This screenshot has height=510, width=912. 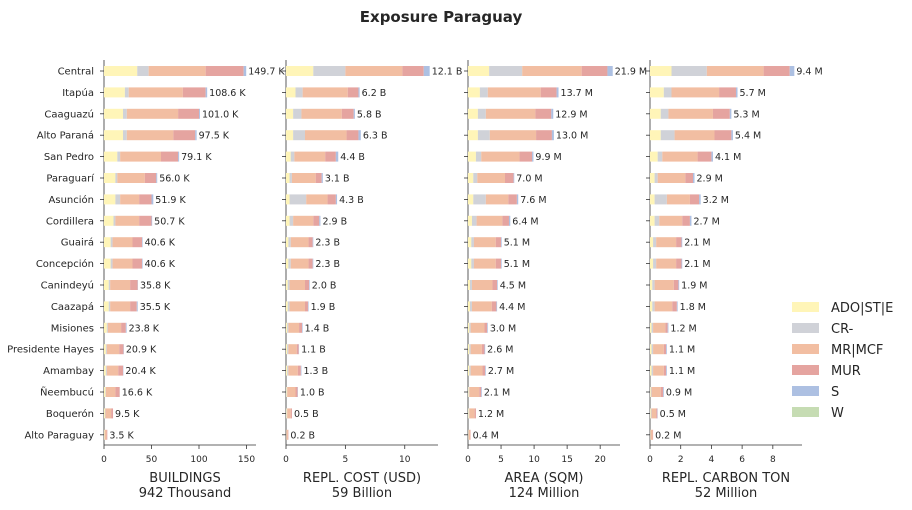 What do you see at coordinates (673, 414) in the screenshot?
I see `data-label: 0.5 M` at bounding box center [673, 414].